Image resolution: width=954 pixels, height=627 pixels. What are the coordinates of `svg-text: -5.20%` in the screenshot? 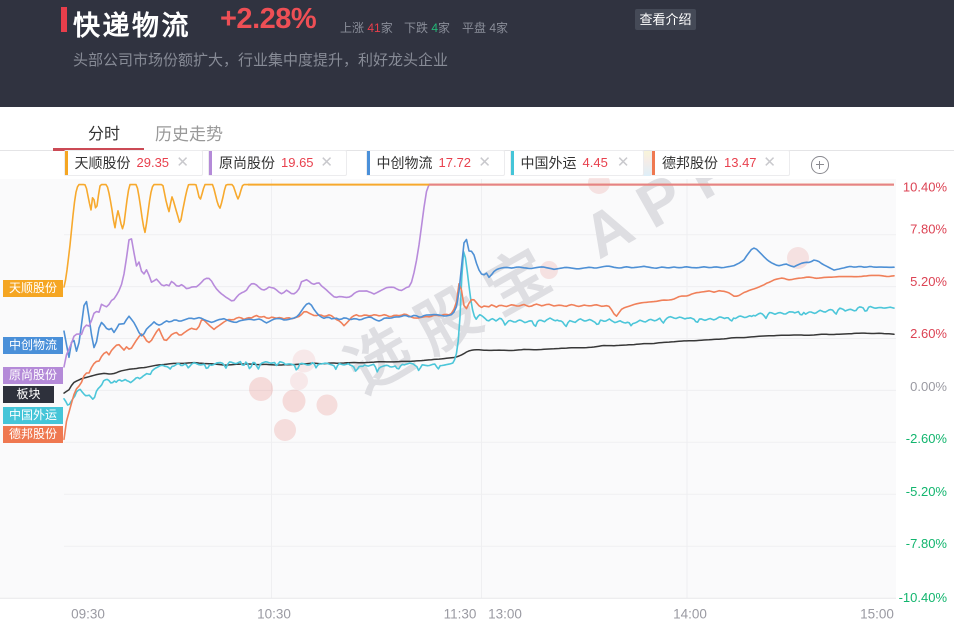 It's located at (927, 491).